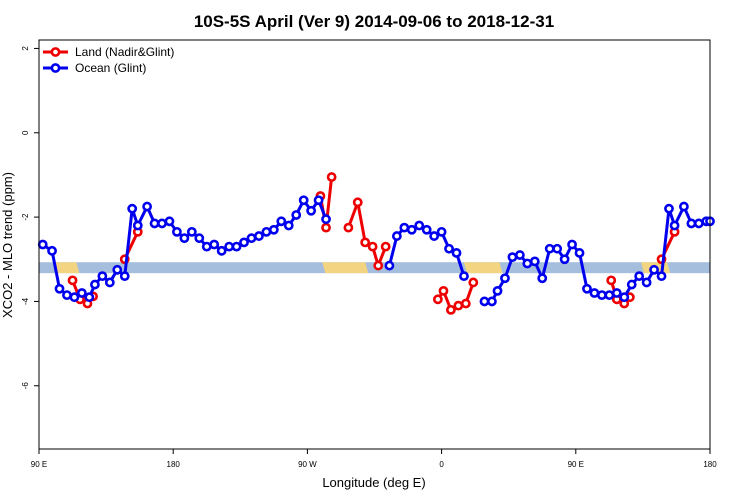 Image resolution: width=750 pixels, height=500 pixels. What do you see at coordinates (374, 459) in the screenshot?
I see `x-axis: 90 E 180 90 W 0 90 E 180` at bounding box center [374, 459].